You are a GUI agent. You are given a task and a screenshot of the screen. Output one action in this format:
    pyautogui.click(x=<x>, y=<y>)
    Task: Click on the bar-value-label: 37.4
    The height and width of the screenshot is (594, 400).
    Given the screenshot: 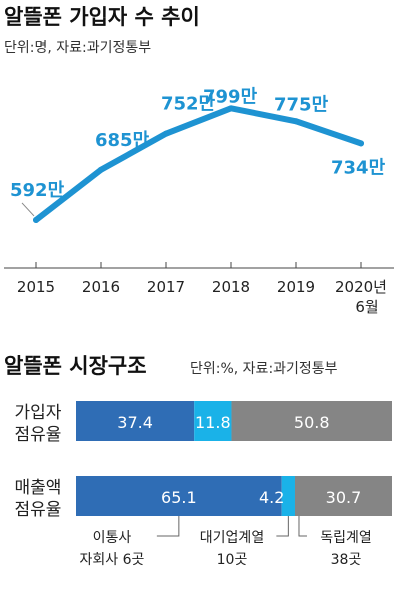 What is the action you would take?
    pyautogui.click(x=135, y=422)
    